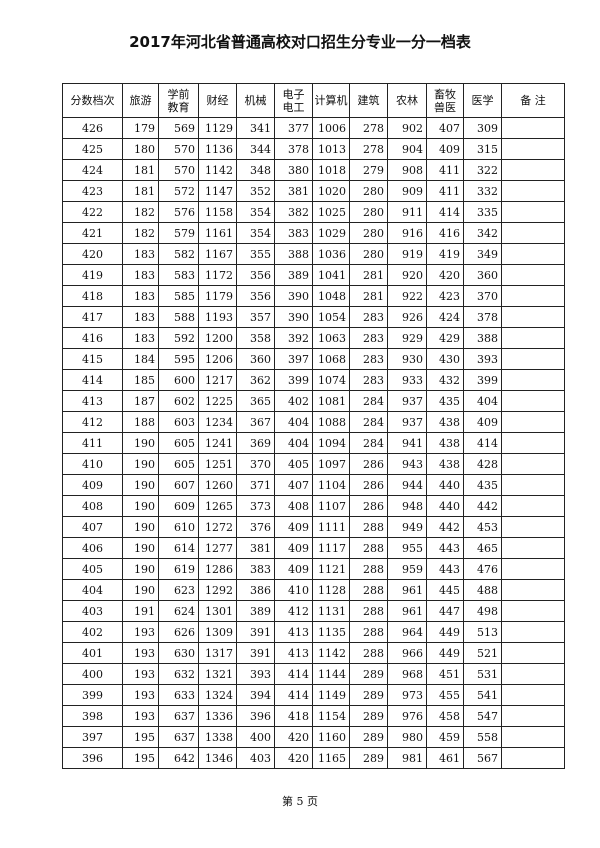  What do you see at coordinates (92, 695) in the screenshot?
I see `score-cell: 399` at bounding box center [92, 695].